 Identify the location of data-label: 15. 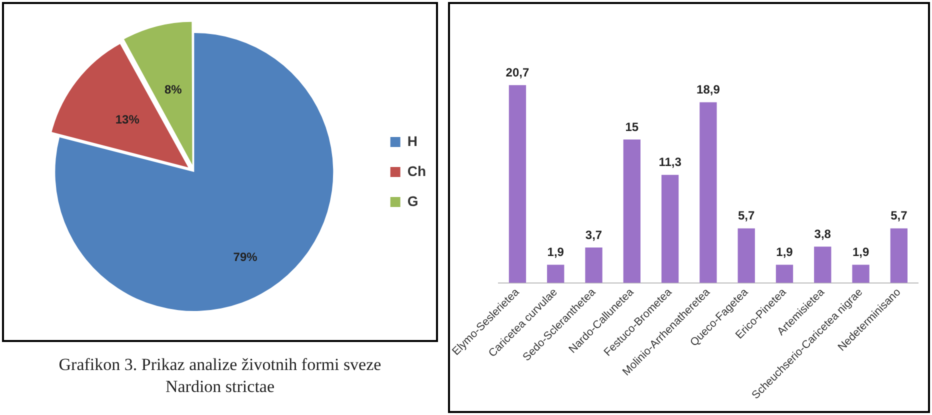
(632, 127).